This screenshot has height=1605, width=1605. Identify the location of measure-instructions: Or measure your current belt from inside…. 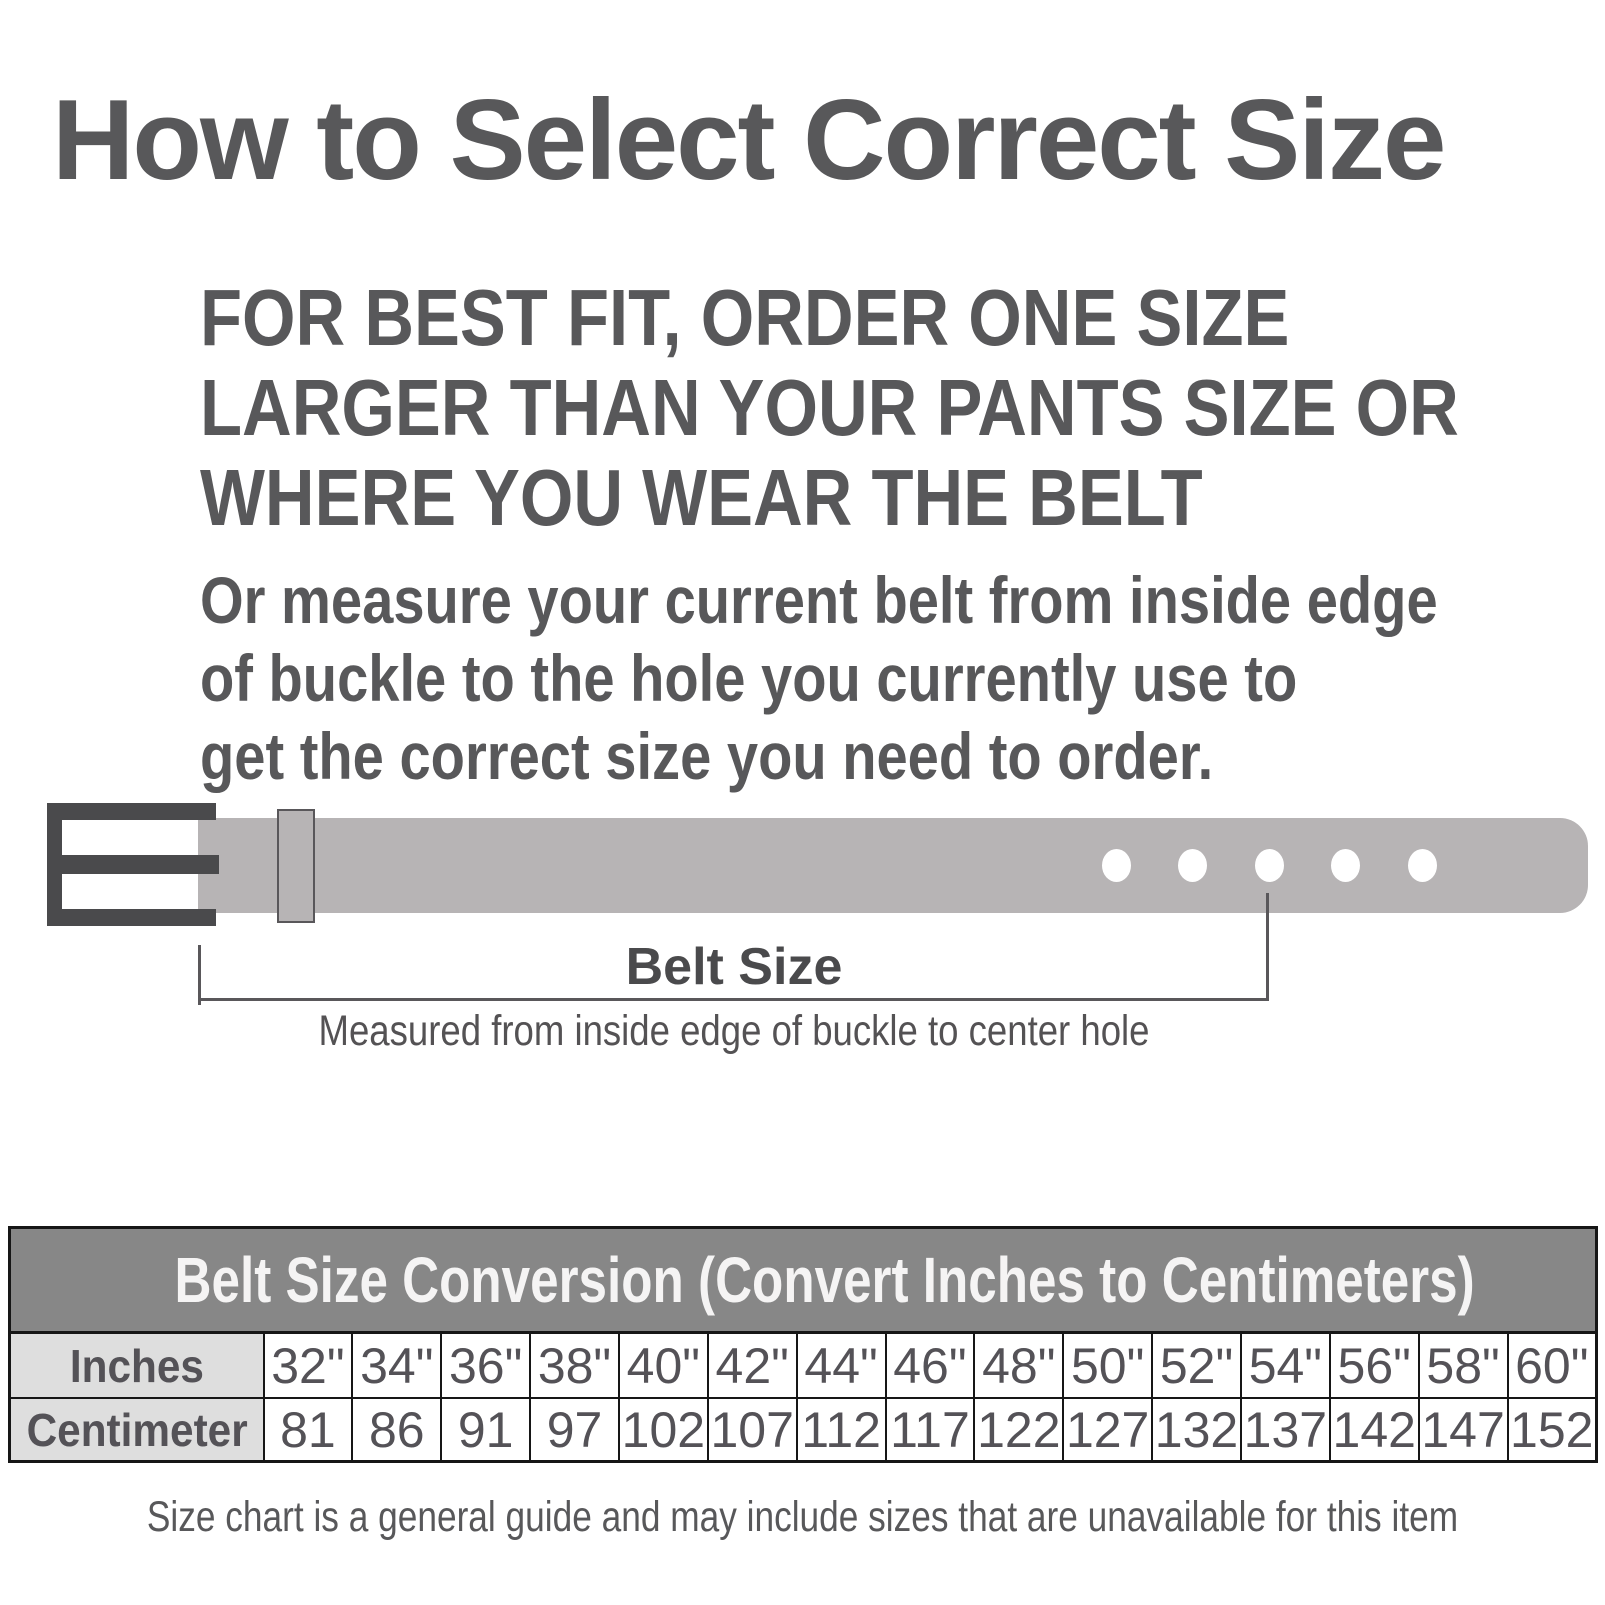
(819, 678).